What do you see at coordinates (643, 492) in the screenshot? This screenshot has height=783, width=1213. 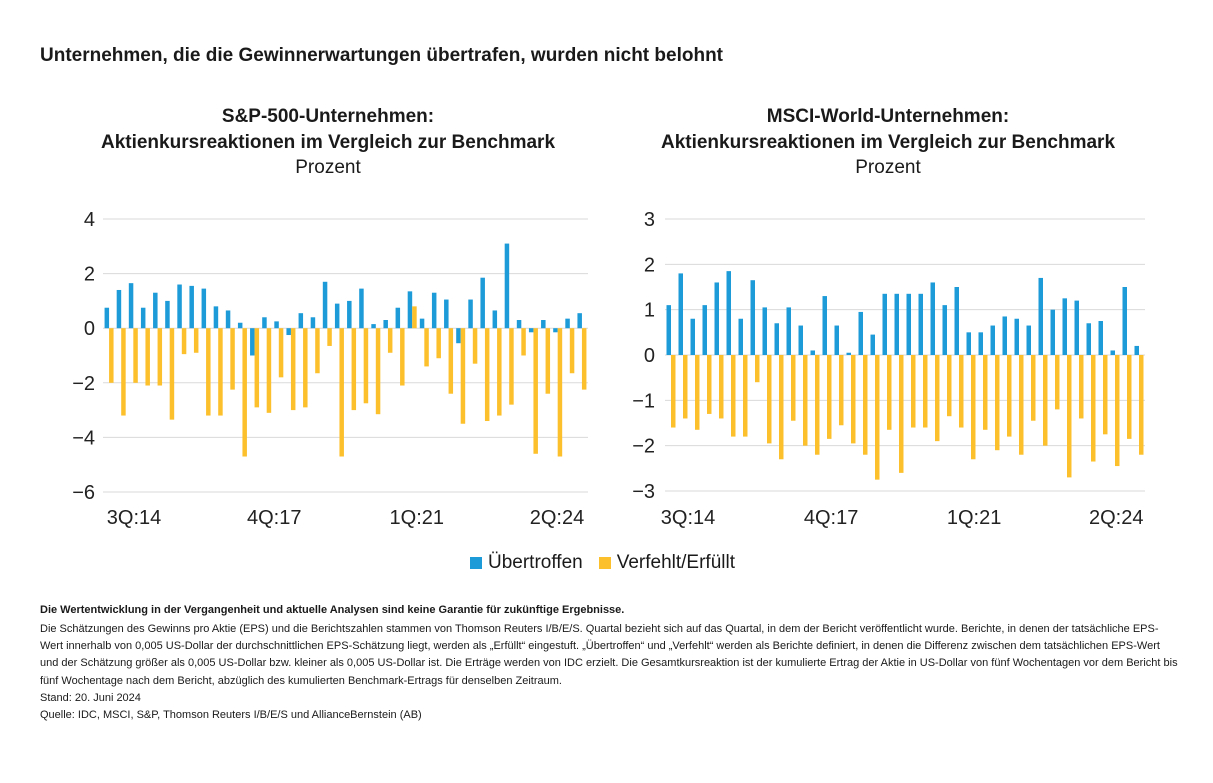 I see `y-tick-label: −3` at bounding box center [643, 492].